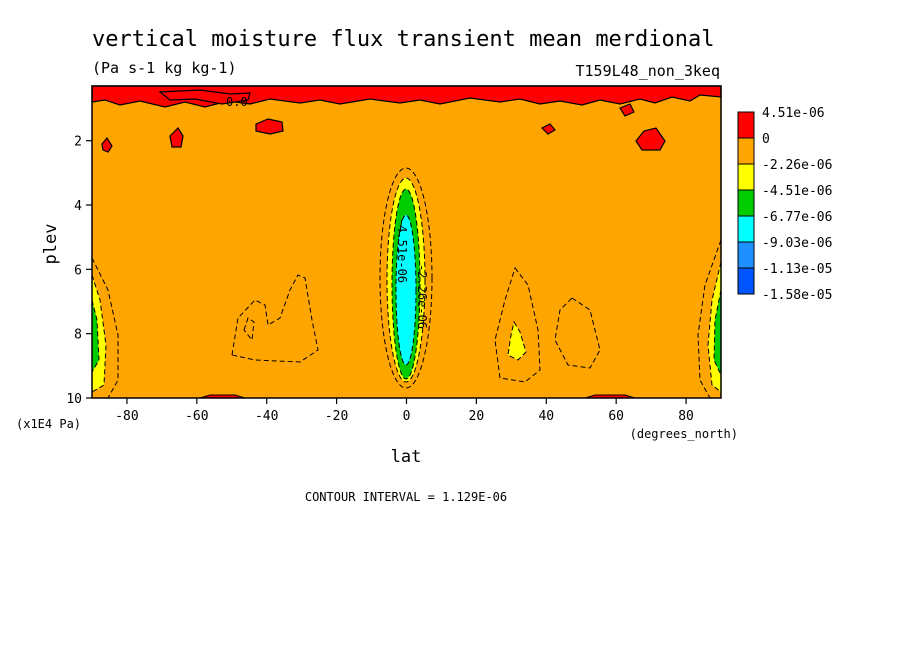 This screenshot has width=904, height=654. Describe the element at coordinates (797, 243) in the screenshot. I see `legend-label: -9.03e-06` at that location.